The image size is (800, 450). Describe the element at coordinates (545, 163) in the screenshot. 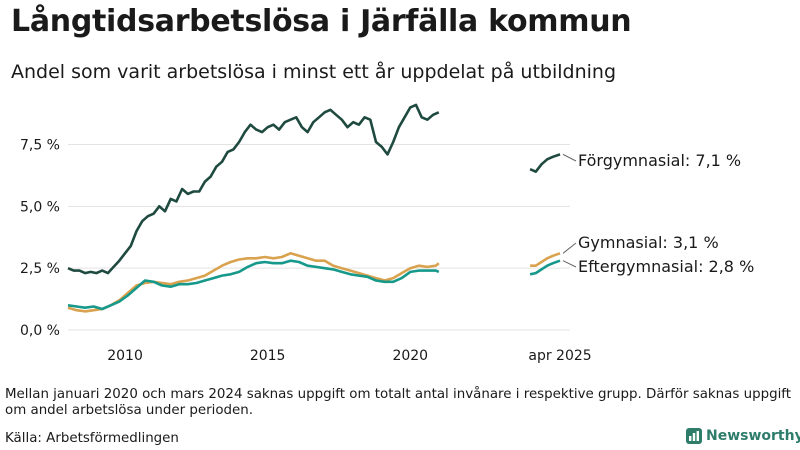

I see `series-line-frgymnasial` at that location.